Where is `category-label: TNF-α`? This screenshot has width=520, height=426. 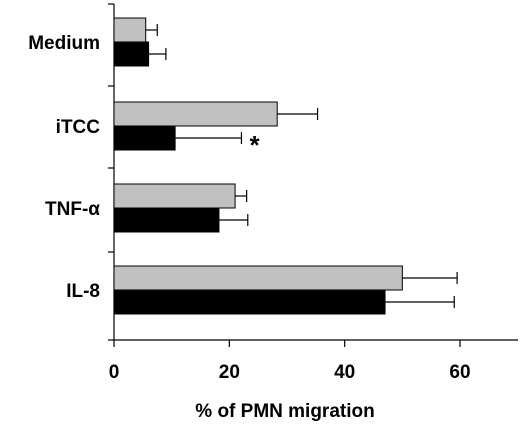
category-label: TNF-α is located at coordinates (72, 209).